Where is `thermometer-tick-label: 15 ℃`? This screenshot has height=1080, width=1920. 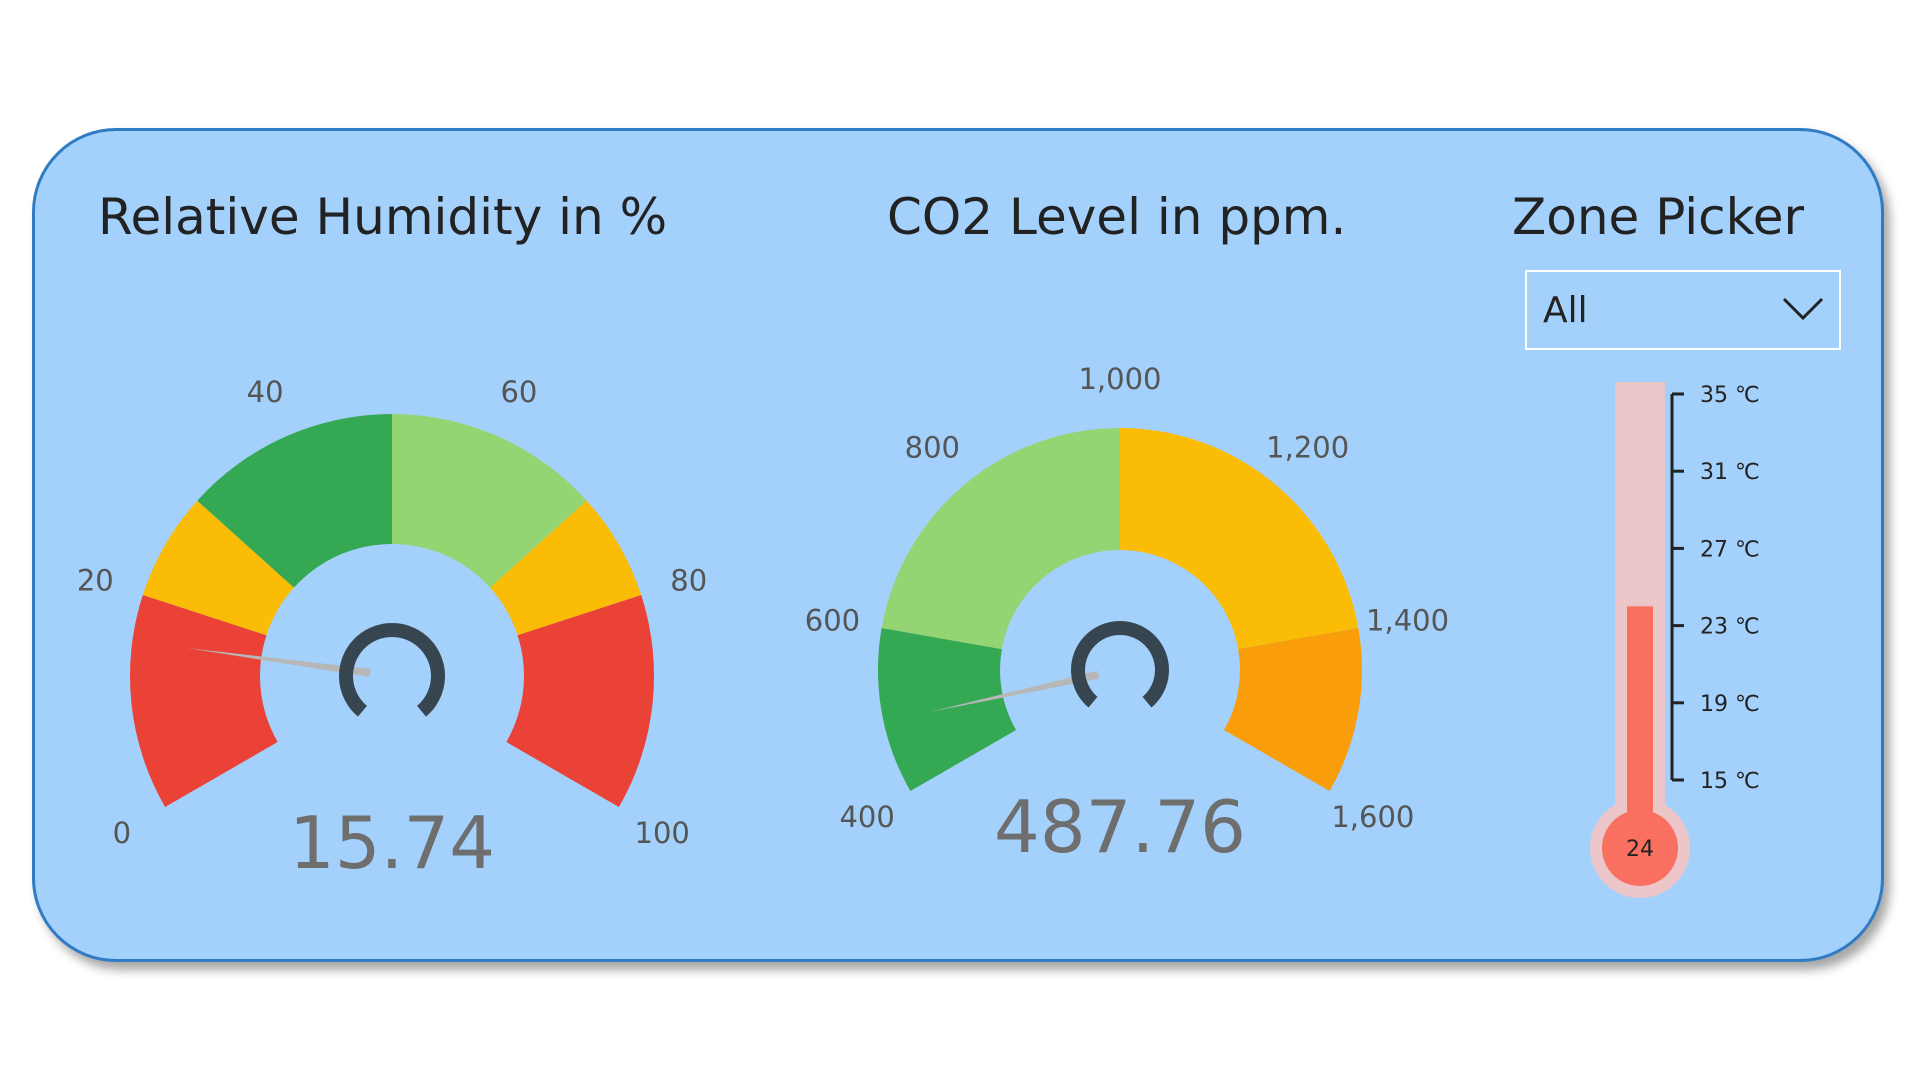
thermometer-tick-label: 15 ℃ is located at coordinates (1730, 781).